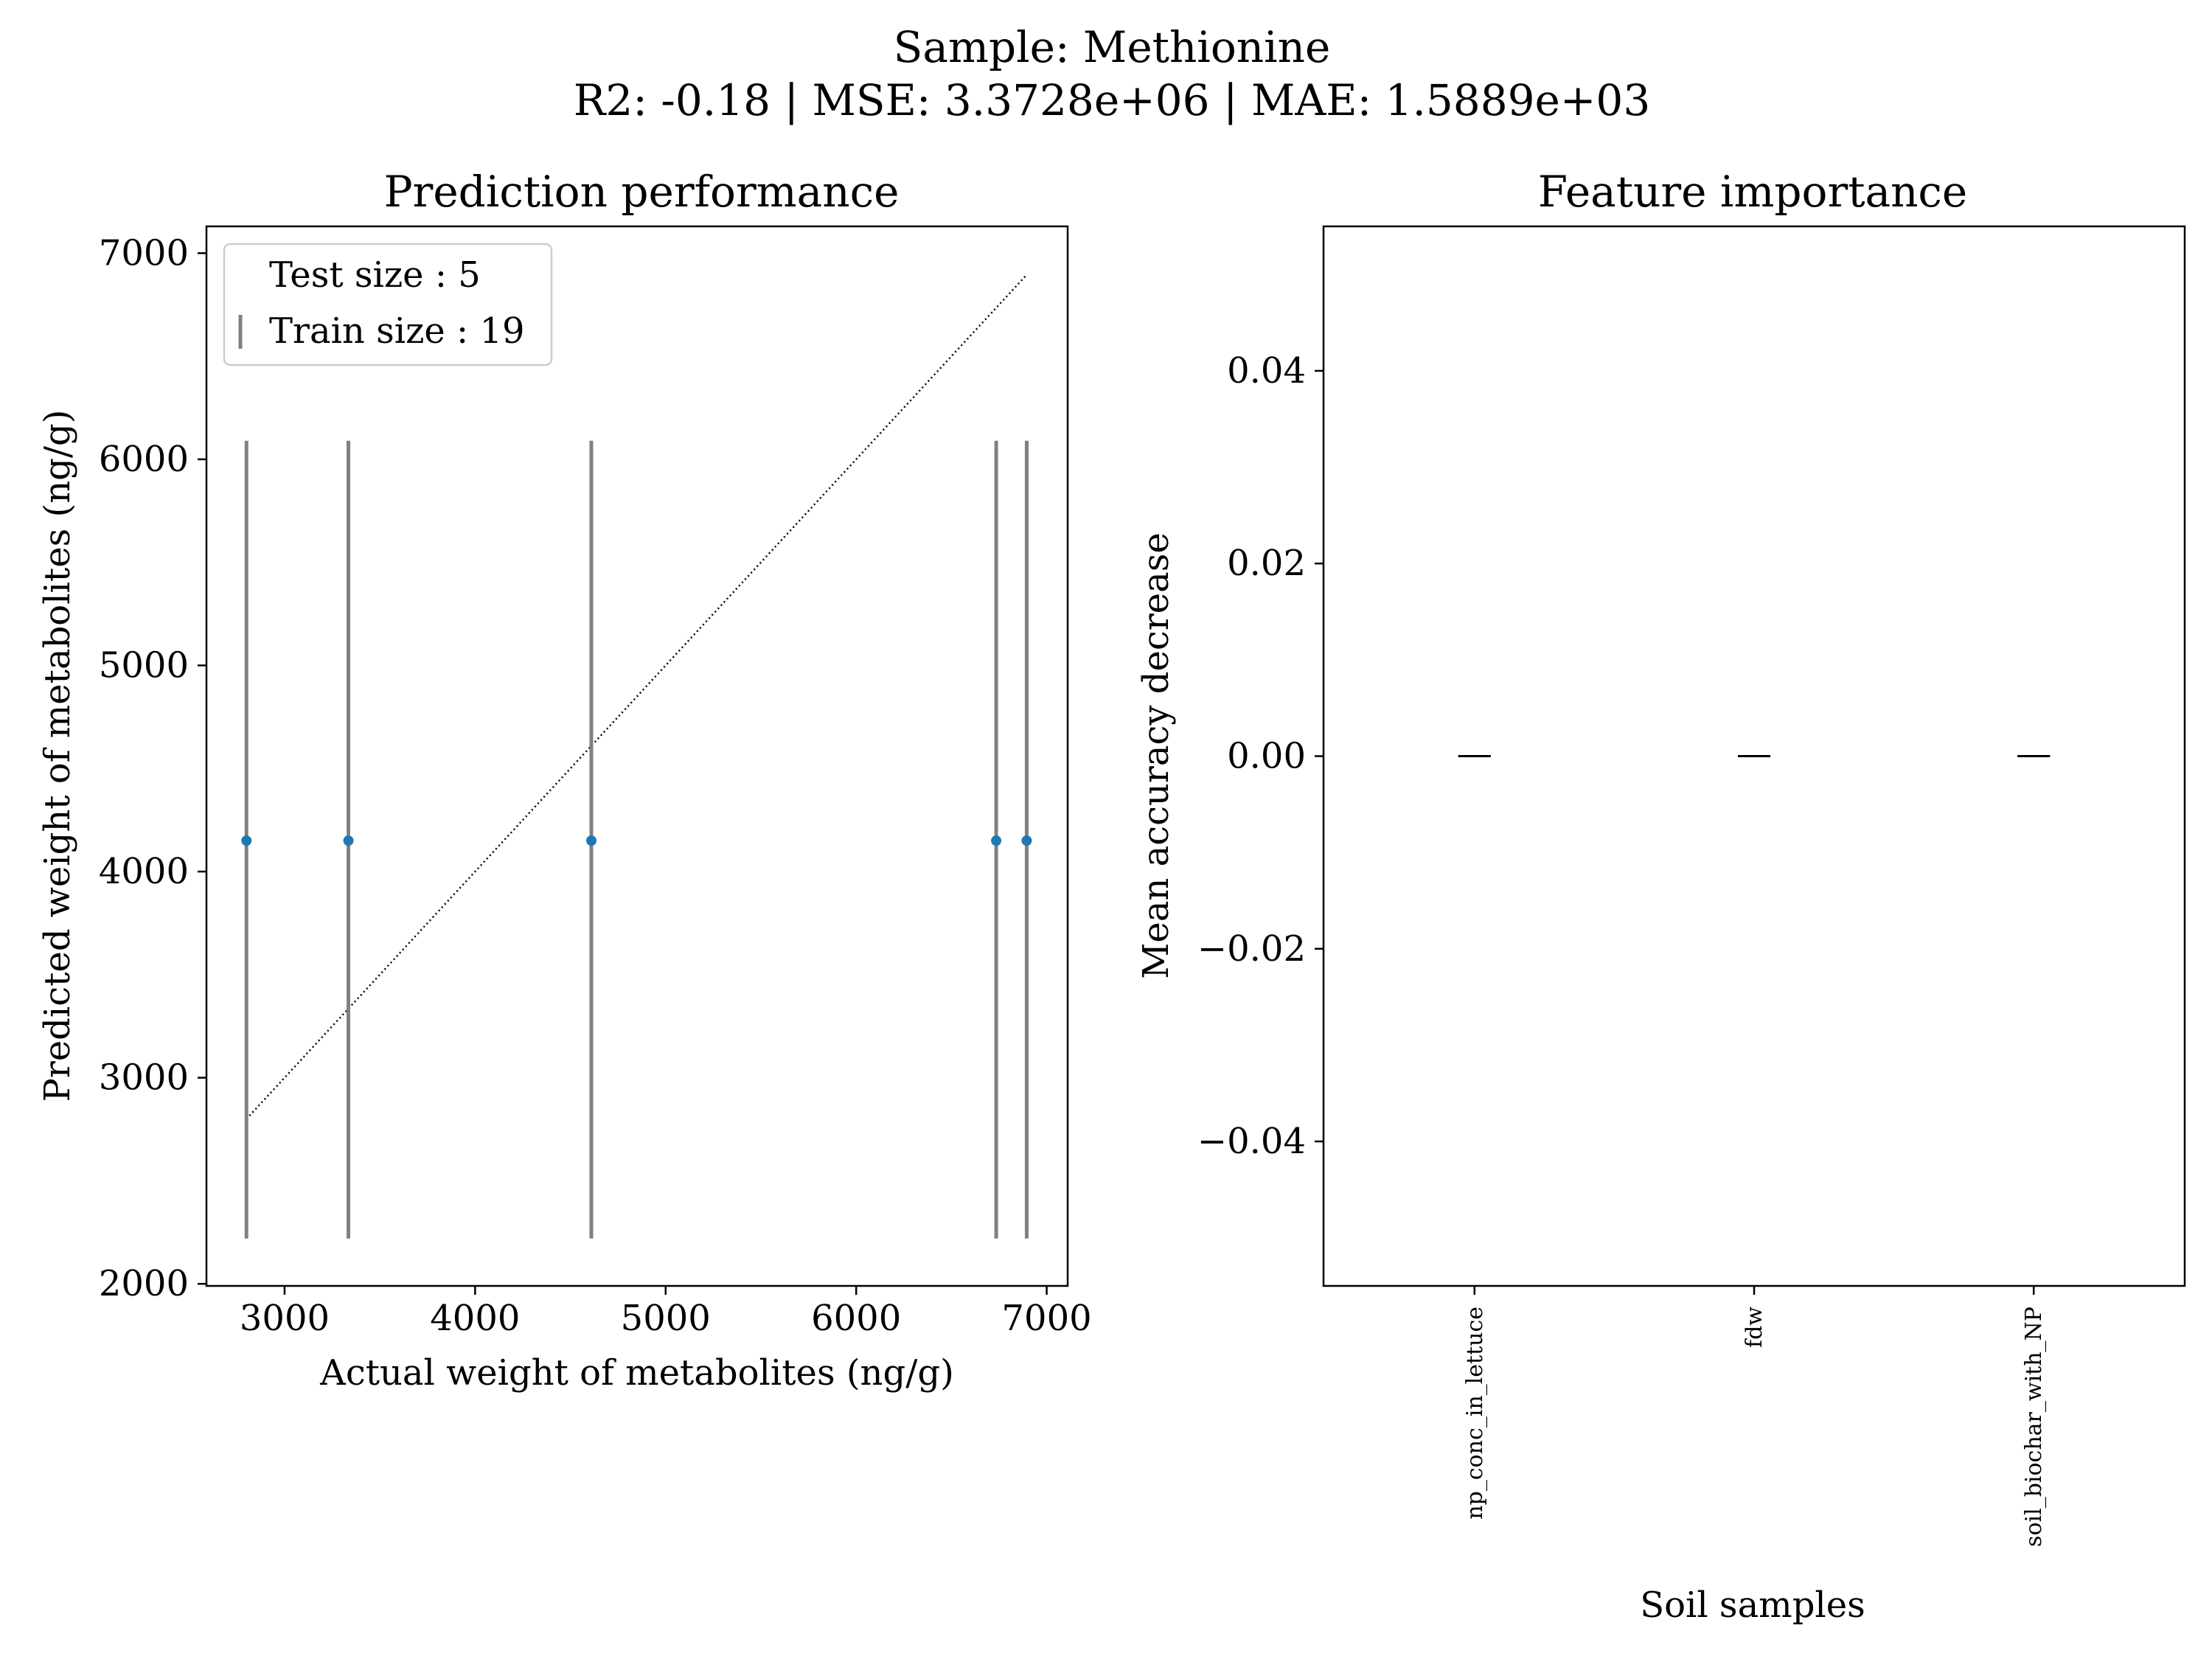 The width and height of the screenshot is (2212, 1659). I want to click on left-x-tick-label: 3000, so click(285, 1318).